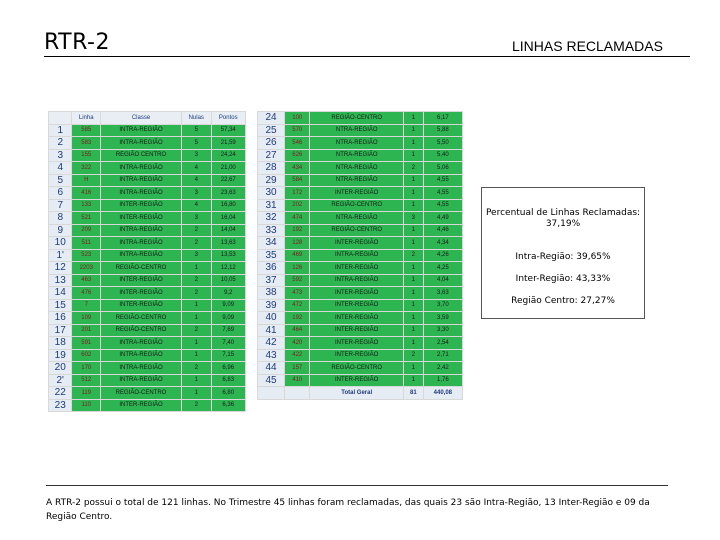 The height and width of the screenshot is (540, 720). Describe the element at coordinates (147, 405) in the screenshot. I see `table-row: 23 110 INTER-REGIÃO 2 6,36` at that location.